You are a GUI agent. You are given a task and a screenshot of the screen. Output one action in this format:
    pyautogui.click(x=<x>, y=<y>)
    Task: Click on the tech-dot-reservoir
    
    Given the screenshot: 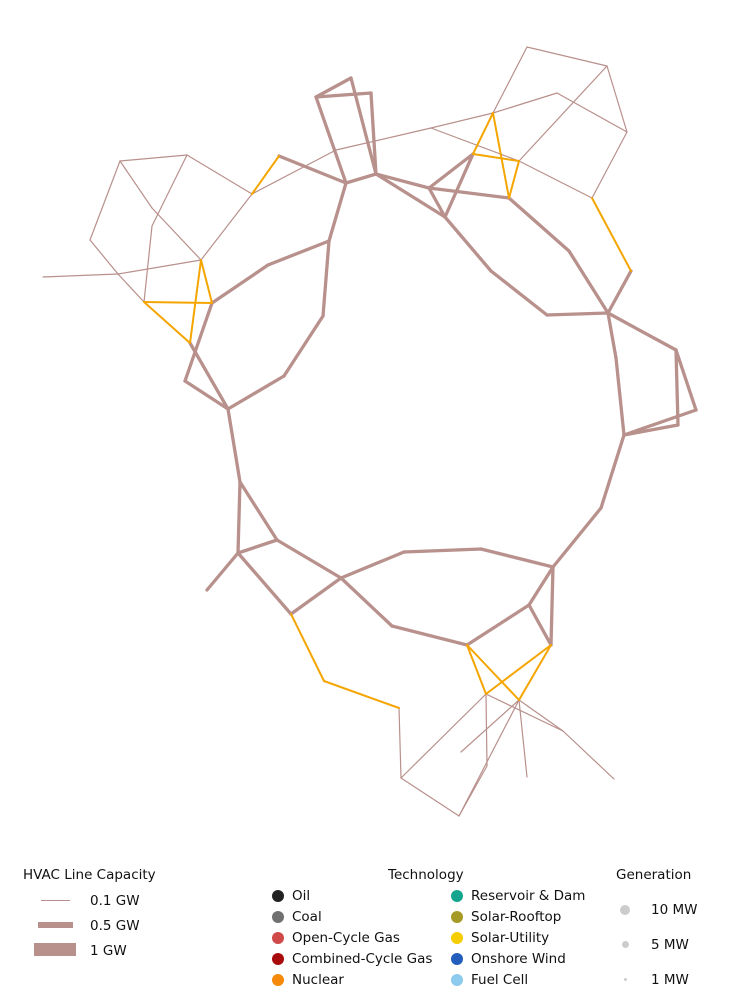 What is the action you would take?
    pyautogui.click(x=457, y=896)
    